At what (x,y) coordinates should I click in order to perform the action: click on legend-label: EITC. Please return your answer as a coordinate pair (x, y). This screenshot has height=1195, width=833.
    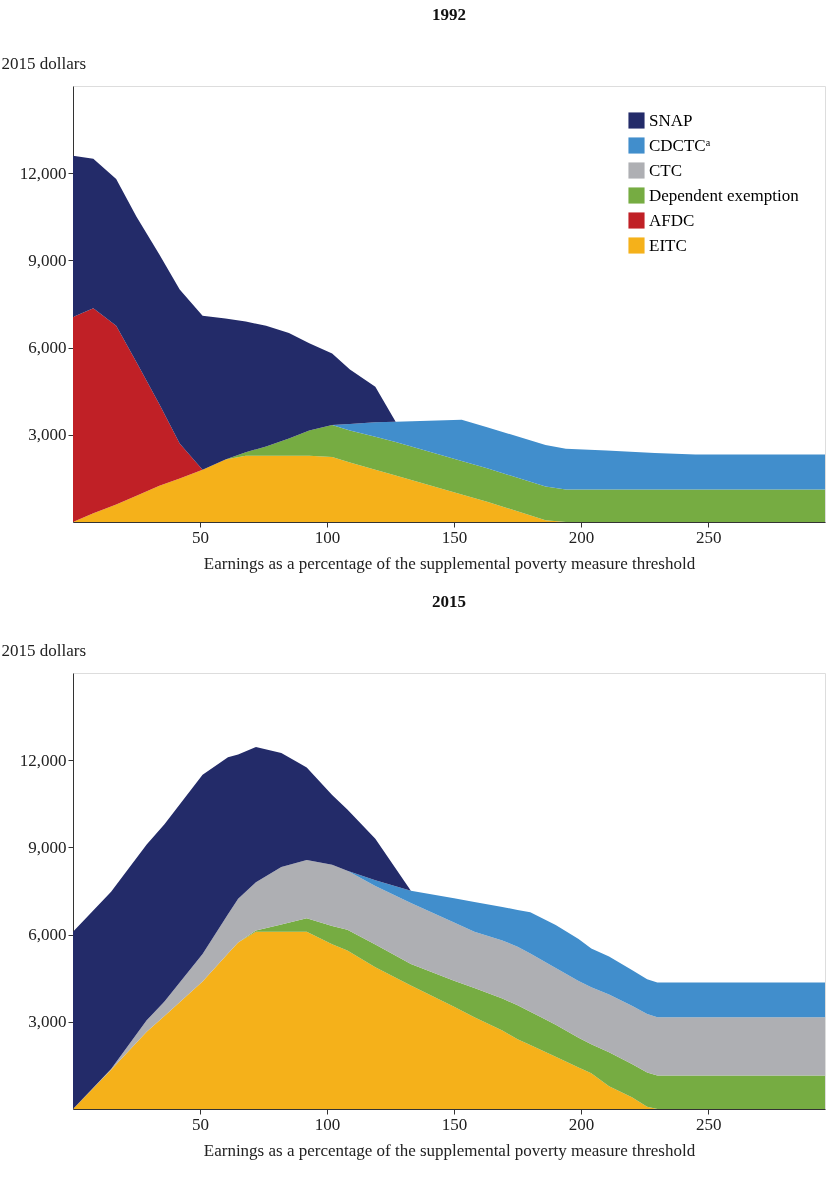
    Looking at the image, I should click on (668, 245).